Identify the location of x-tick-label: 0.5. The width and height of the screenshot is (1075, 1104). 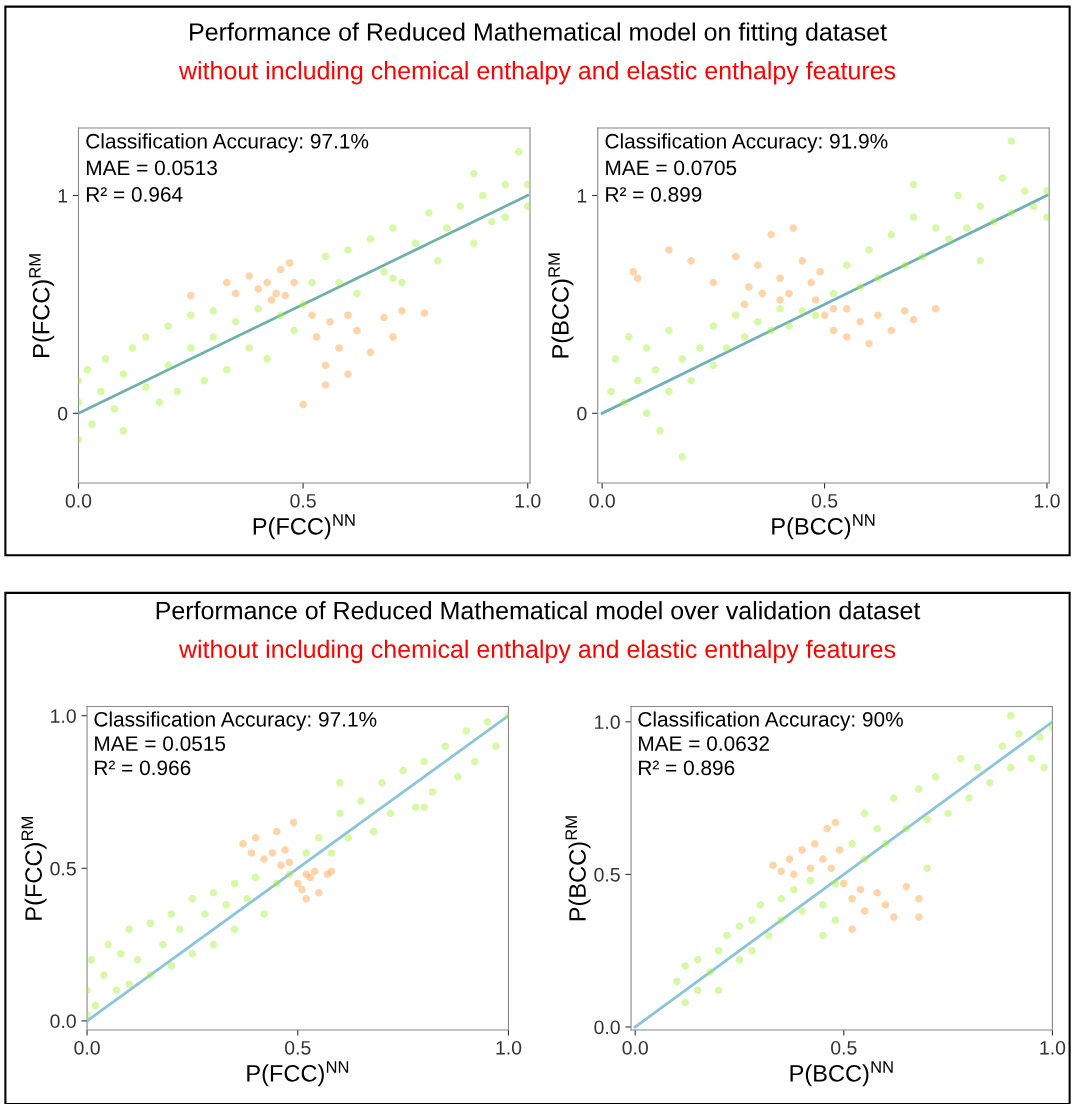
(298, 1047).